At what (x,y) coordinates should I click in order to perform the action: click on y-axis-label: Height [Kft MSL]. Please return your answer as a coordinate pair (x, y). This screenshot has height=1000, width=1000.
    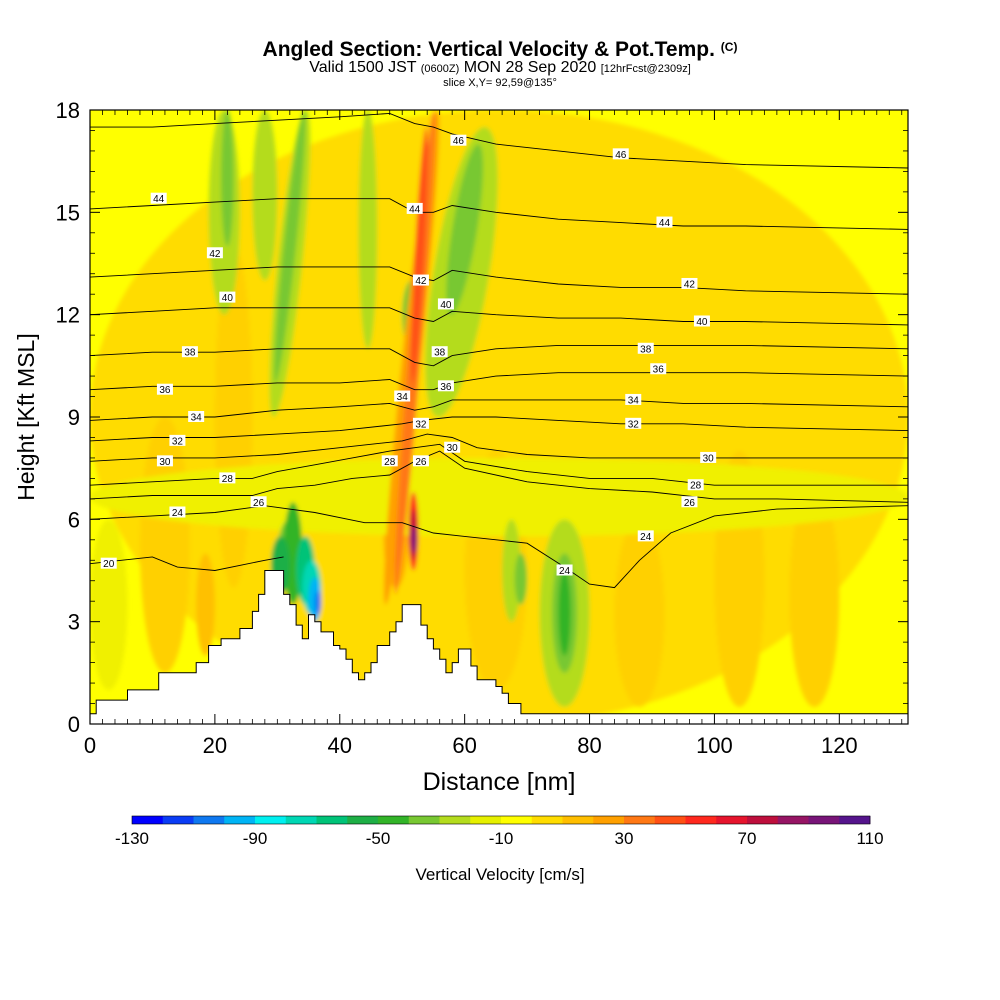
    Looking at the image, I should click on (26, 416).